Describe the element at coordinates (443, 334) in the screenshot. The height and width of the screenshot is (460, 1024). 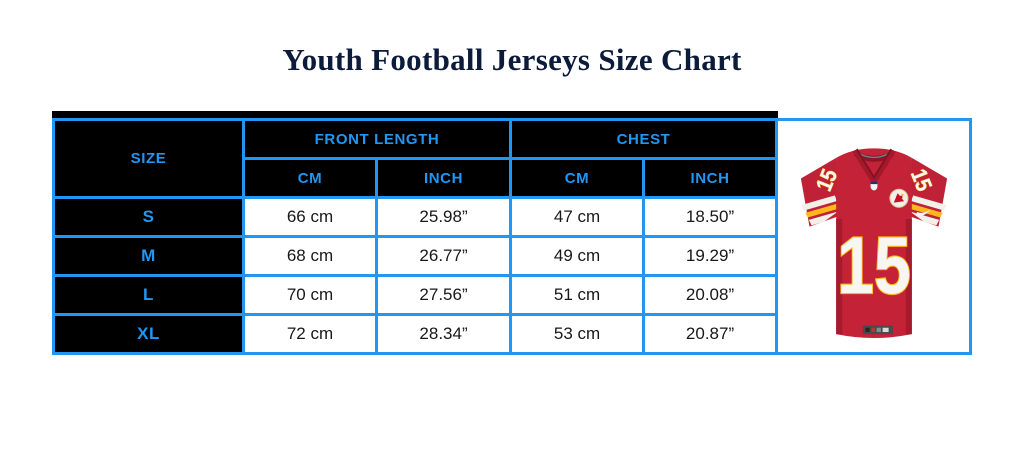
I see `front-inch-cell: 28.34”` at that location.